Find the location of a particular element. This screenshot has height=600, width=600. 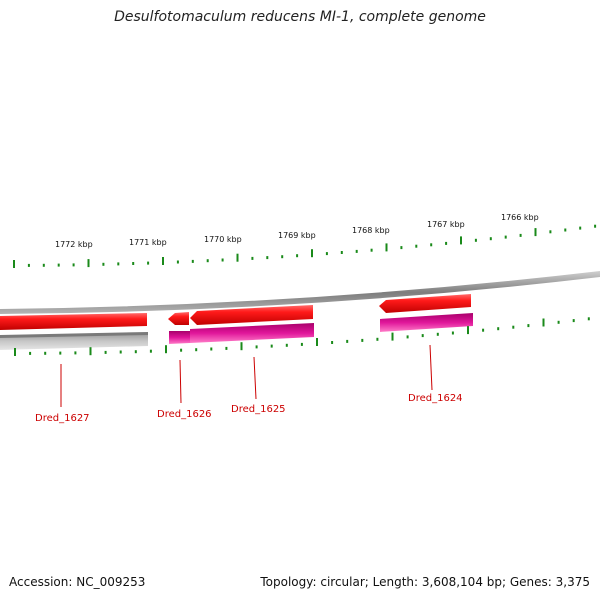

gene-label-dred-1625: Dred_1625 is located at coordinates (258, 409).